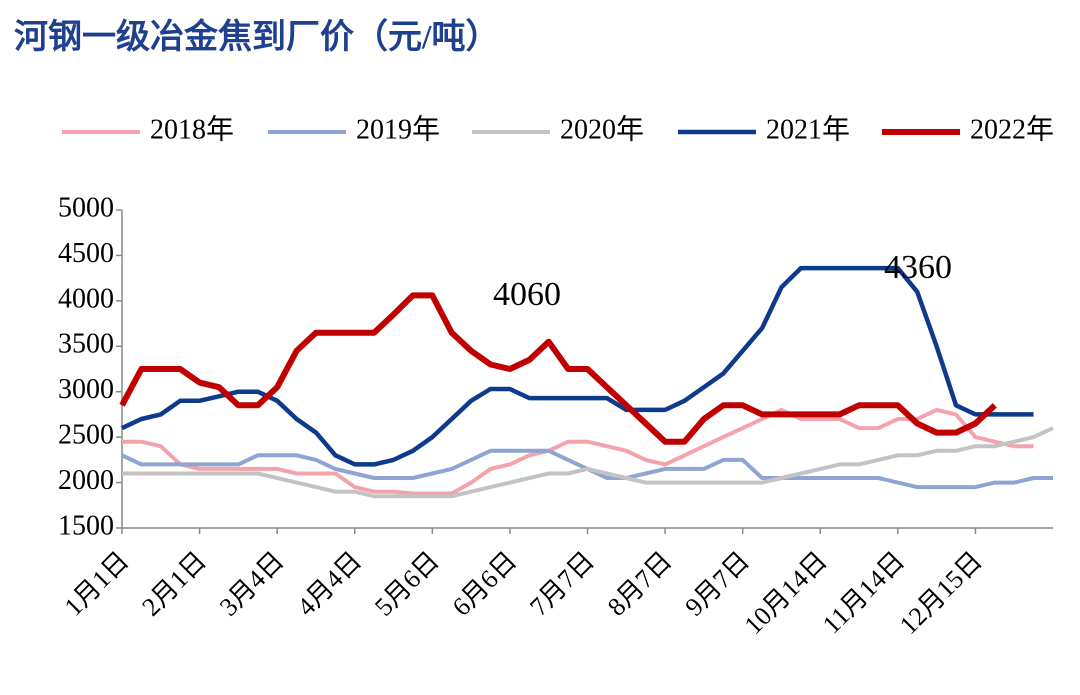 The width and height of the screenshot is (1080, 695). Describe the element at coordinates (562, 584) in the screenshot. I see `x-tick-label: 7月7日` at that location.